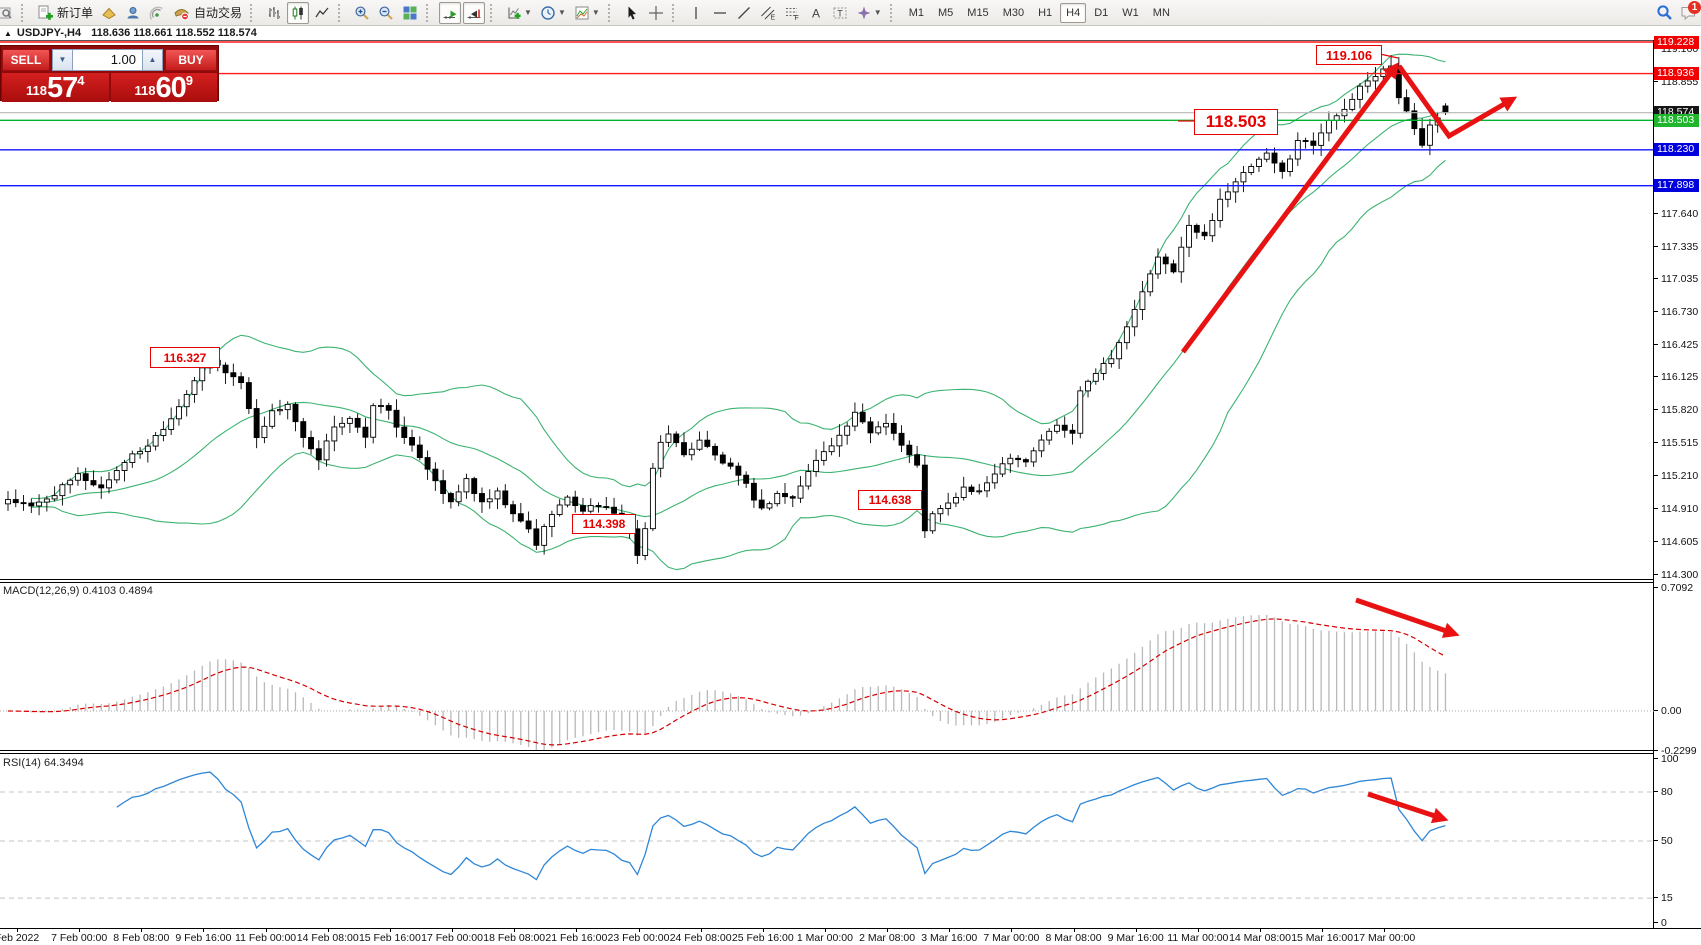  What do you see at coordinates (1677, 214) in the screenshot?
I see `price-tick-label: 117.640` at bounding box center [1677, 214].